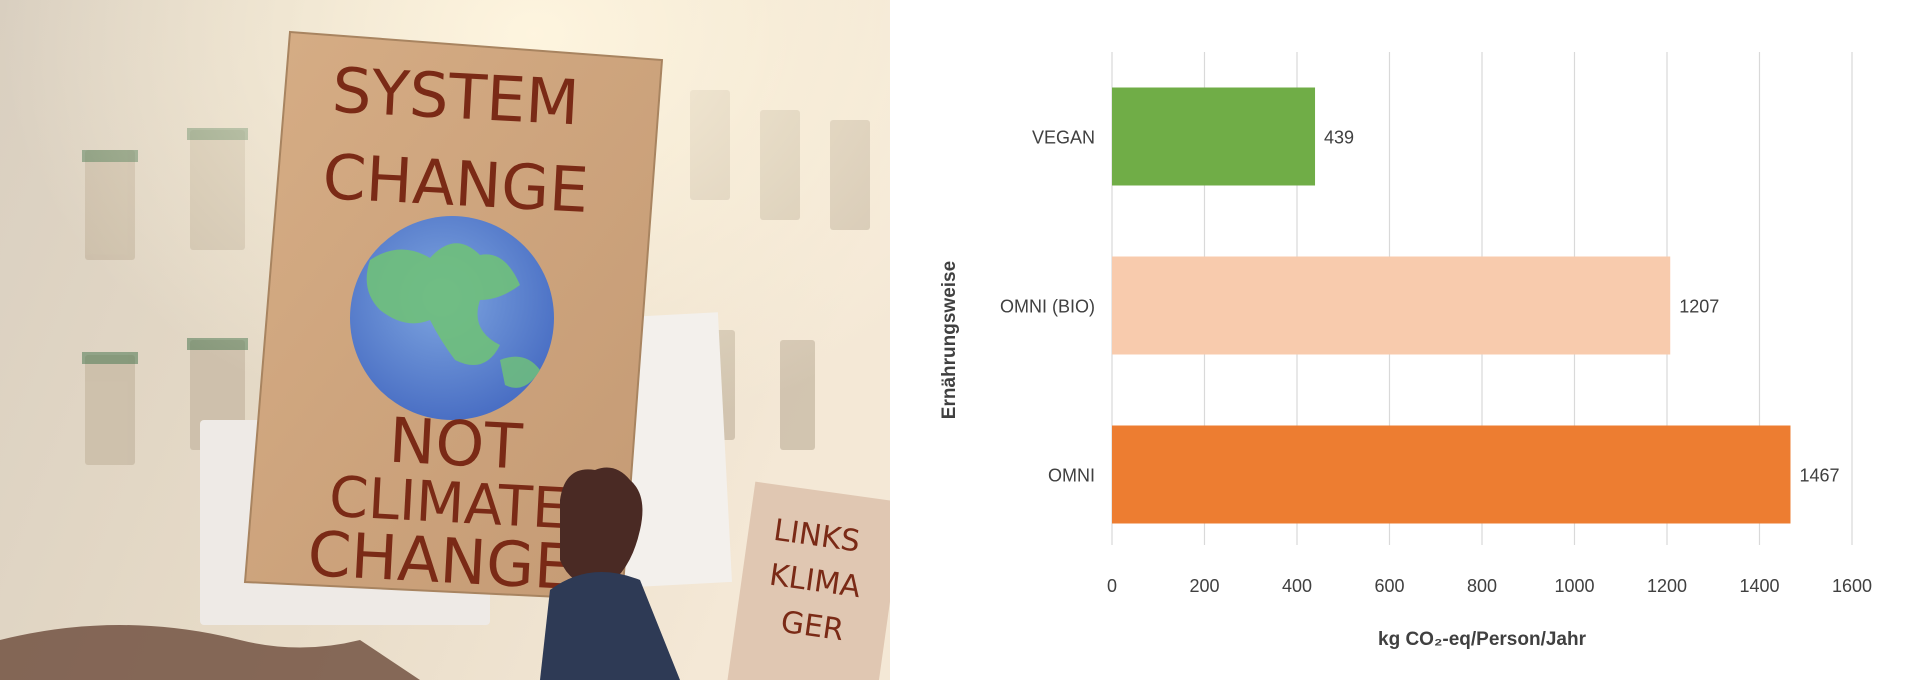  I want to click on background-sign-right: LINKS KLIMA GER, so click(808, 580).